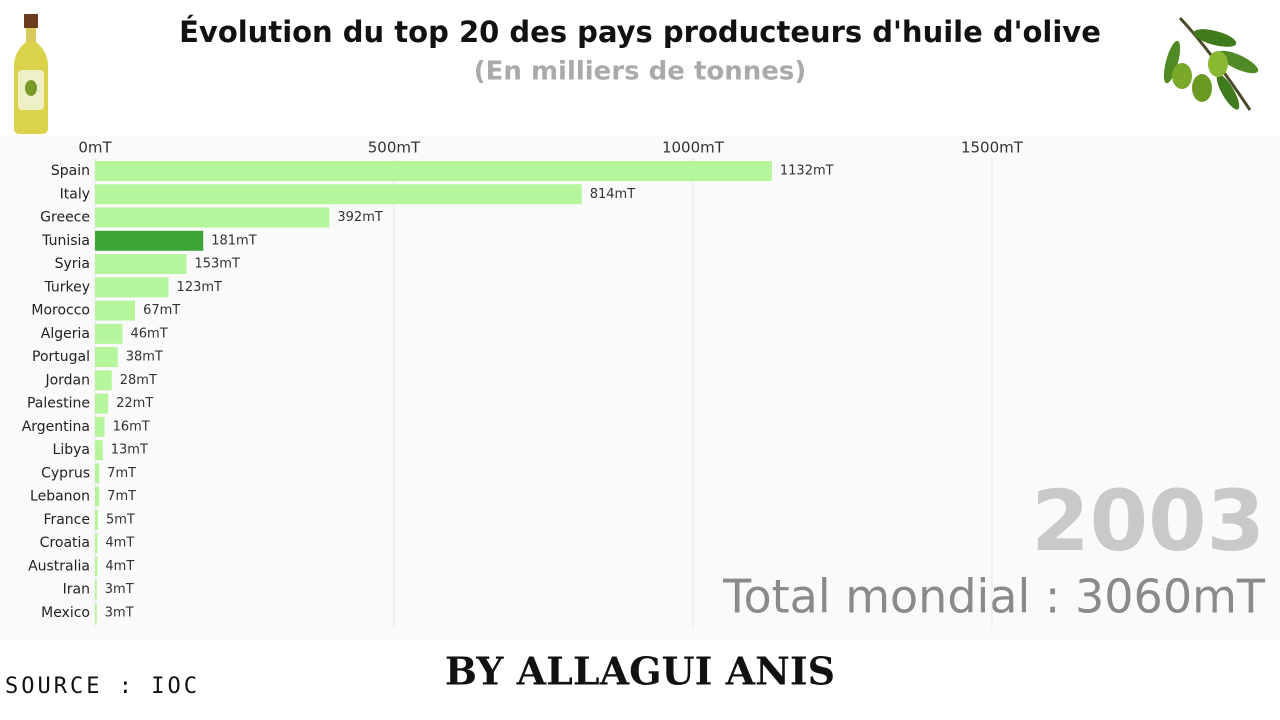 The width and height of the screenshot is (1280, 720). Describe the element at coordinates (65, 473) in the screenshot. I see `y-tick-label: Cyprus` at that location.